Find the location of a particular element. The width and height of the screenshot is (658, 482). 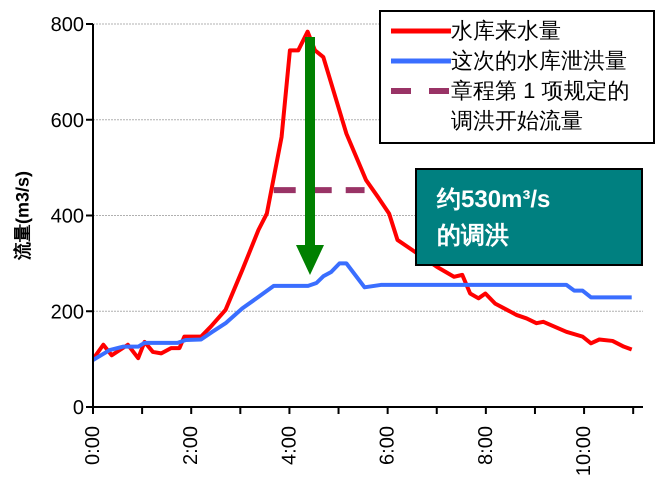

annotation: 约530m³/s is located at coordinates (494, 200).